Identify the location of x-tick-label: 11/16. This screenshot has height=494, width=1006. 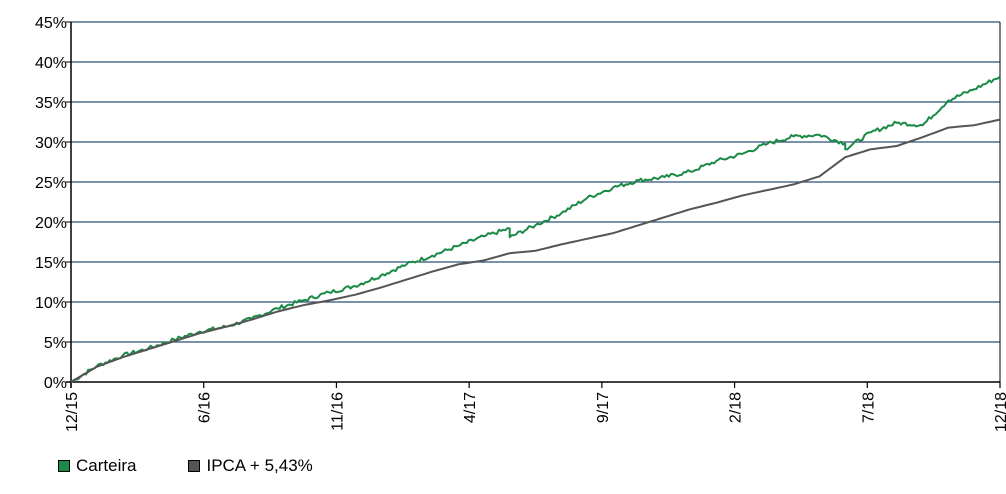
(337, 411).